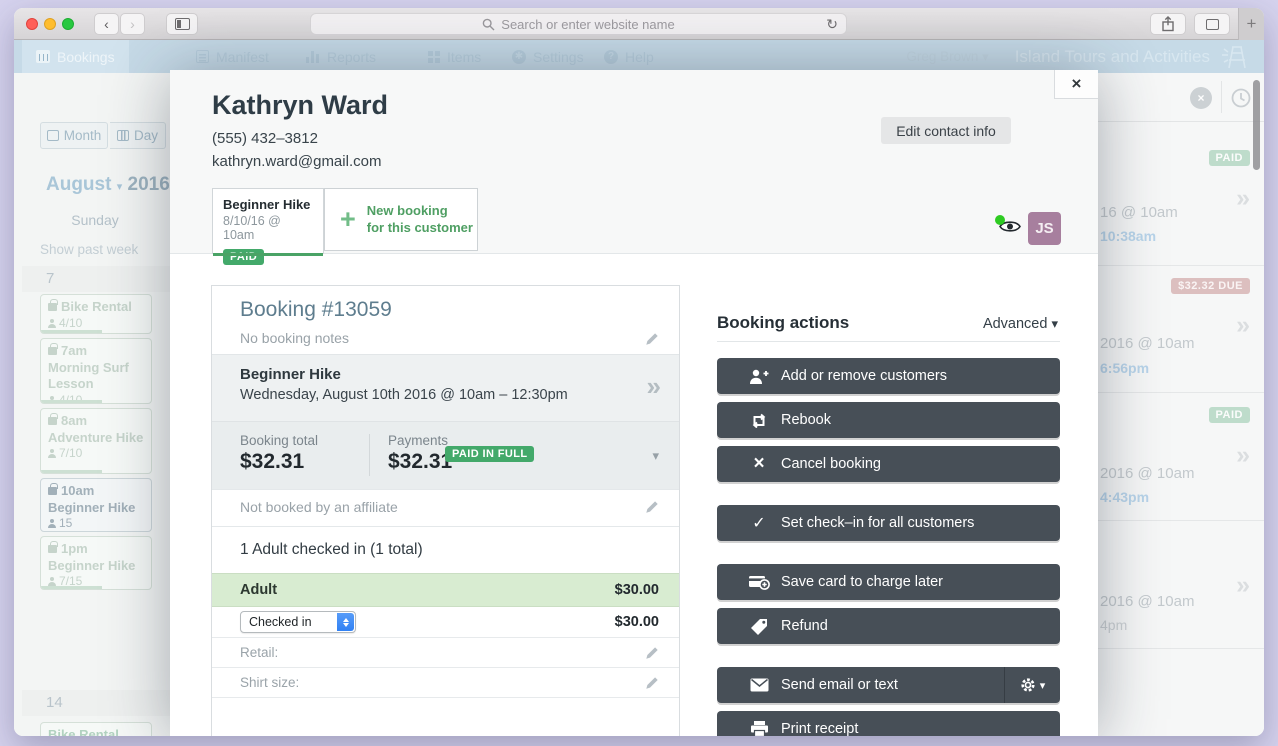 This screenshot has width=1278, height=746. I want to click on tab-overview-button, so click(1212, 24).